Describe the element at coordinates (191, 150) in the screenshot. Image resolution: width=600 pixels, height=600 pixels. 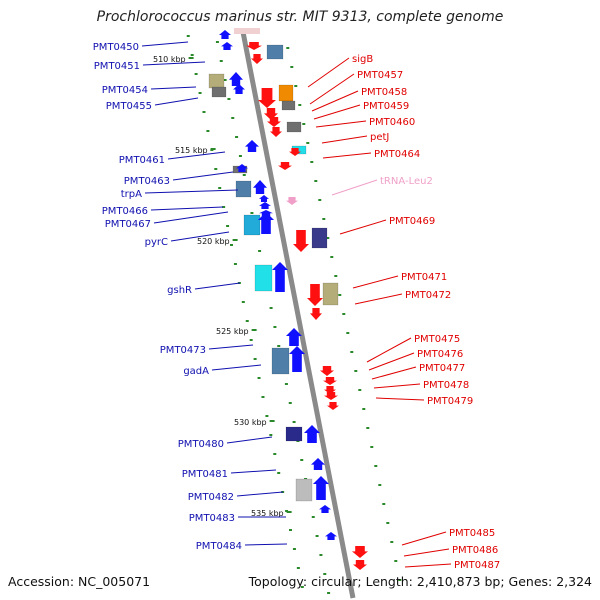
I see `ruler-label: 515 kbp` at that location.